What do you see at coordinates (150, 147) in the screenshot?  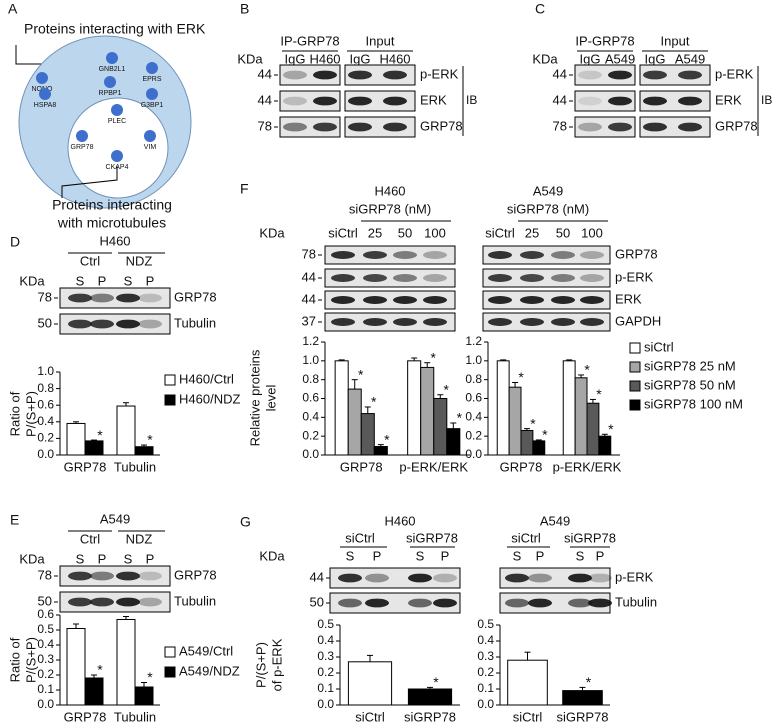 I see `node-label: VIM` at bounding box center [150, 147].